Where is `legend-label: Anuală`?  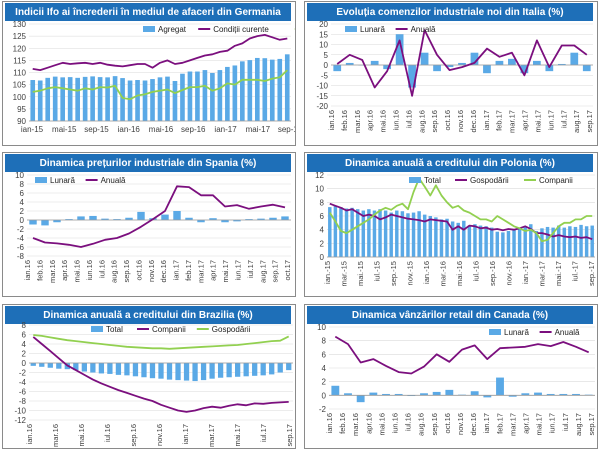
legend-label: Anuală is located at coordinates (567, 332).